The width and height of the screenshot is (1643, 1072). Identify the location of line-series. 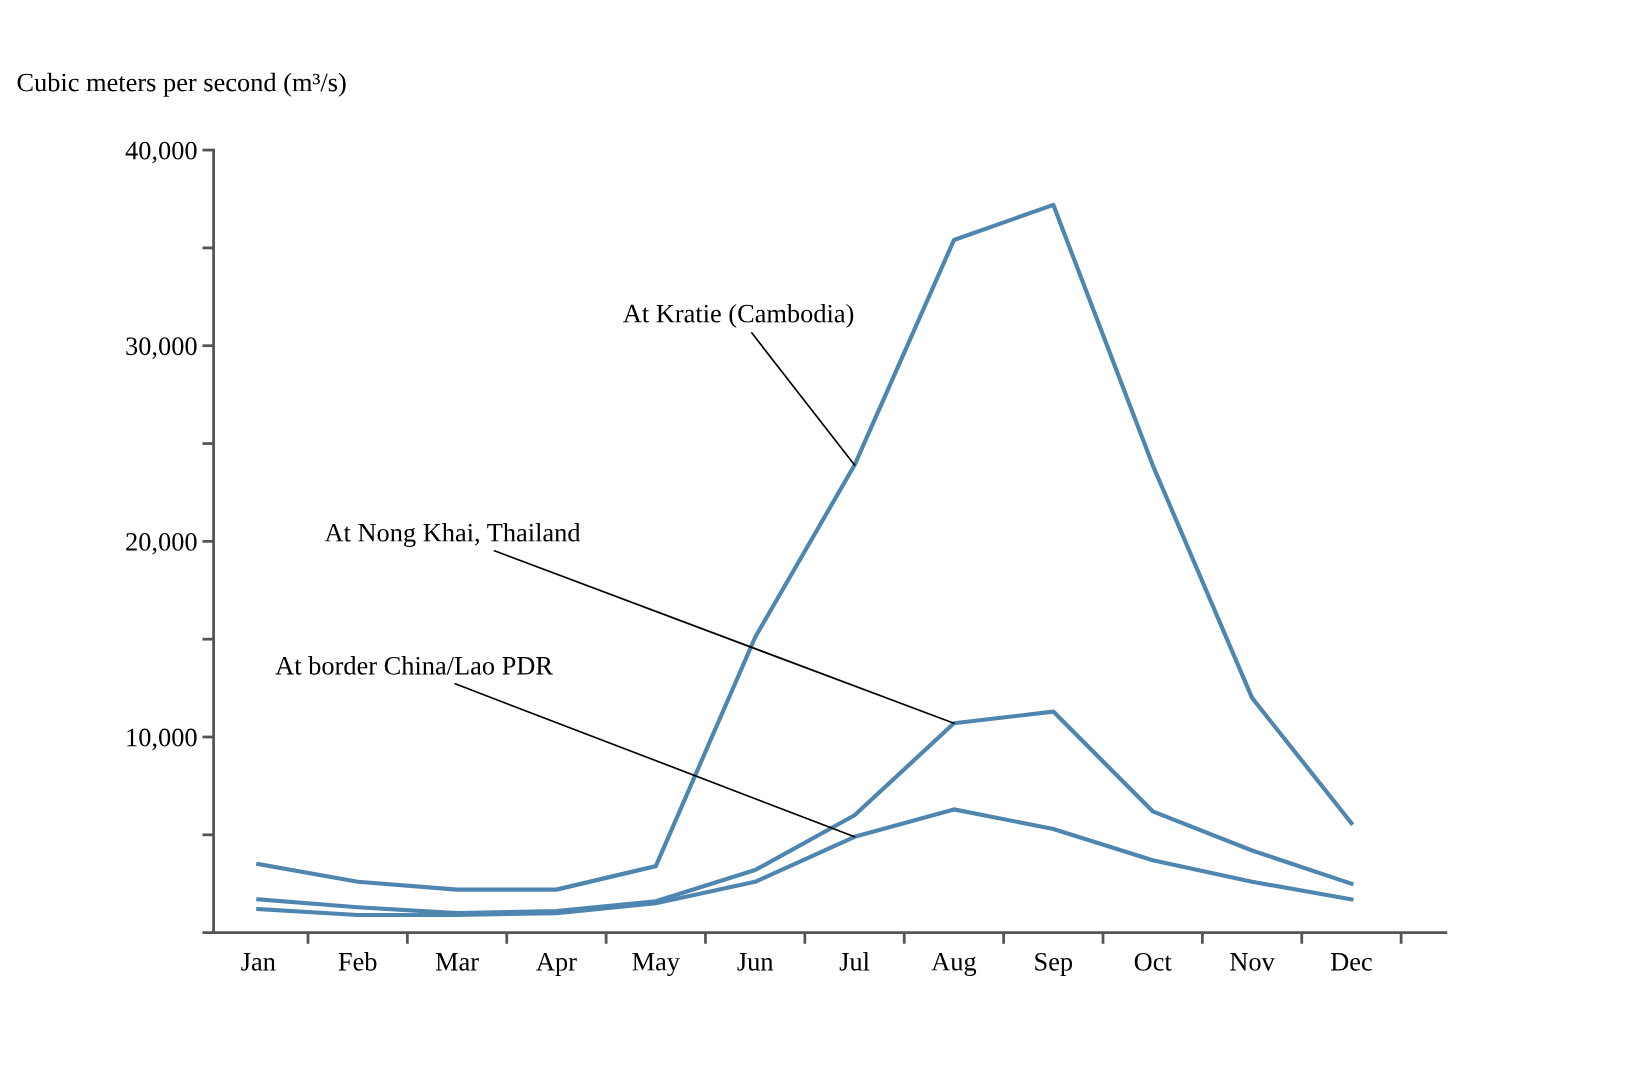
(805, 812).